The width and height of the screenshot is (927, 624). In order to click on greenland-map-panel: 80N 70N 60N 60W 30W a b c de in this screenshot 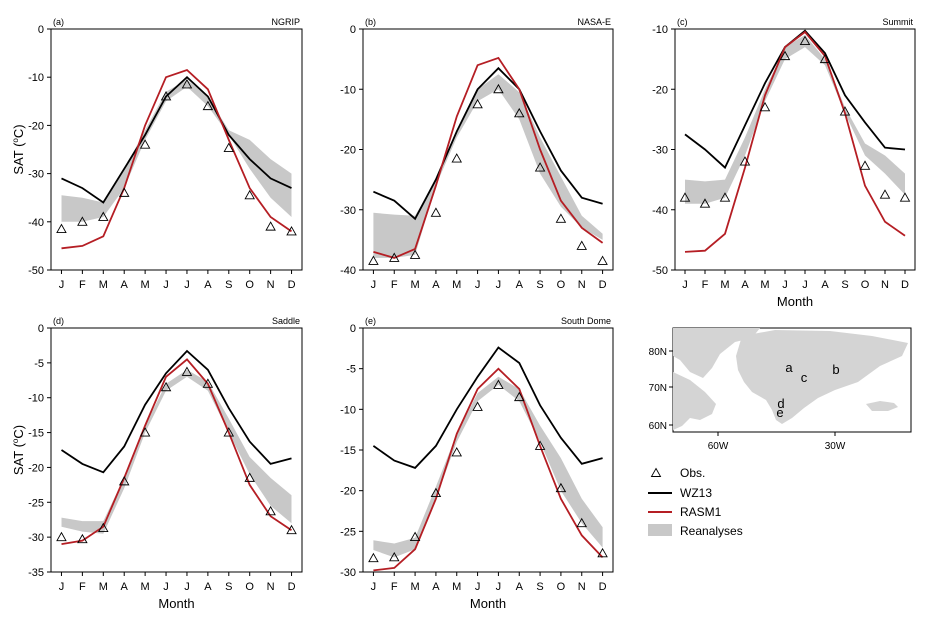, I will do `click(780, 389)`.